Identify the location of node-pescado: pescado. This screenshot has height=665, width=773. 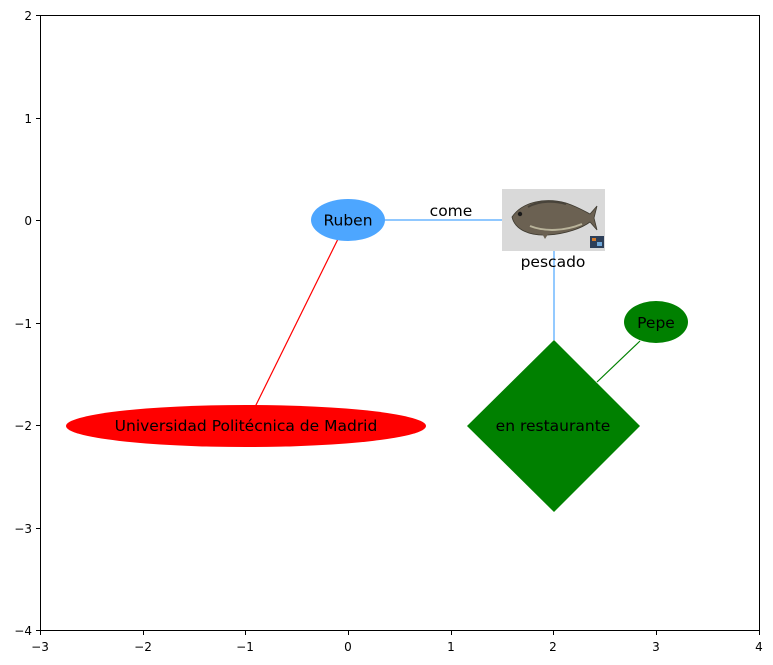
(553, 230).